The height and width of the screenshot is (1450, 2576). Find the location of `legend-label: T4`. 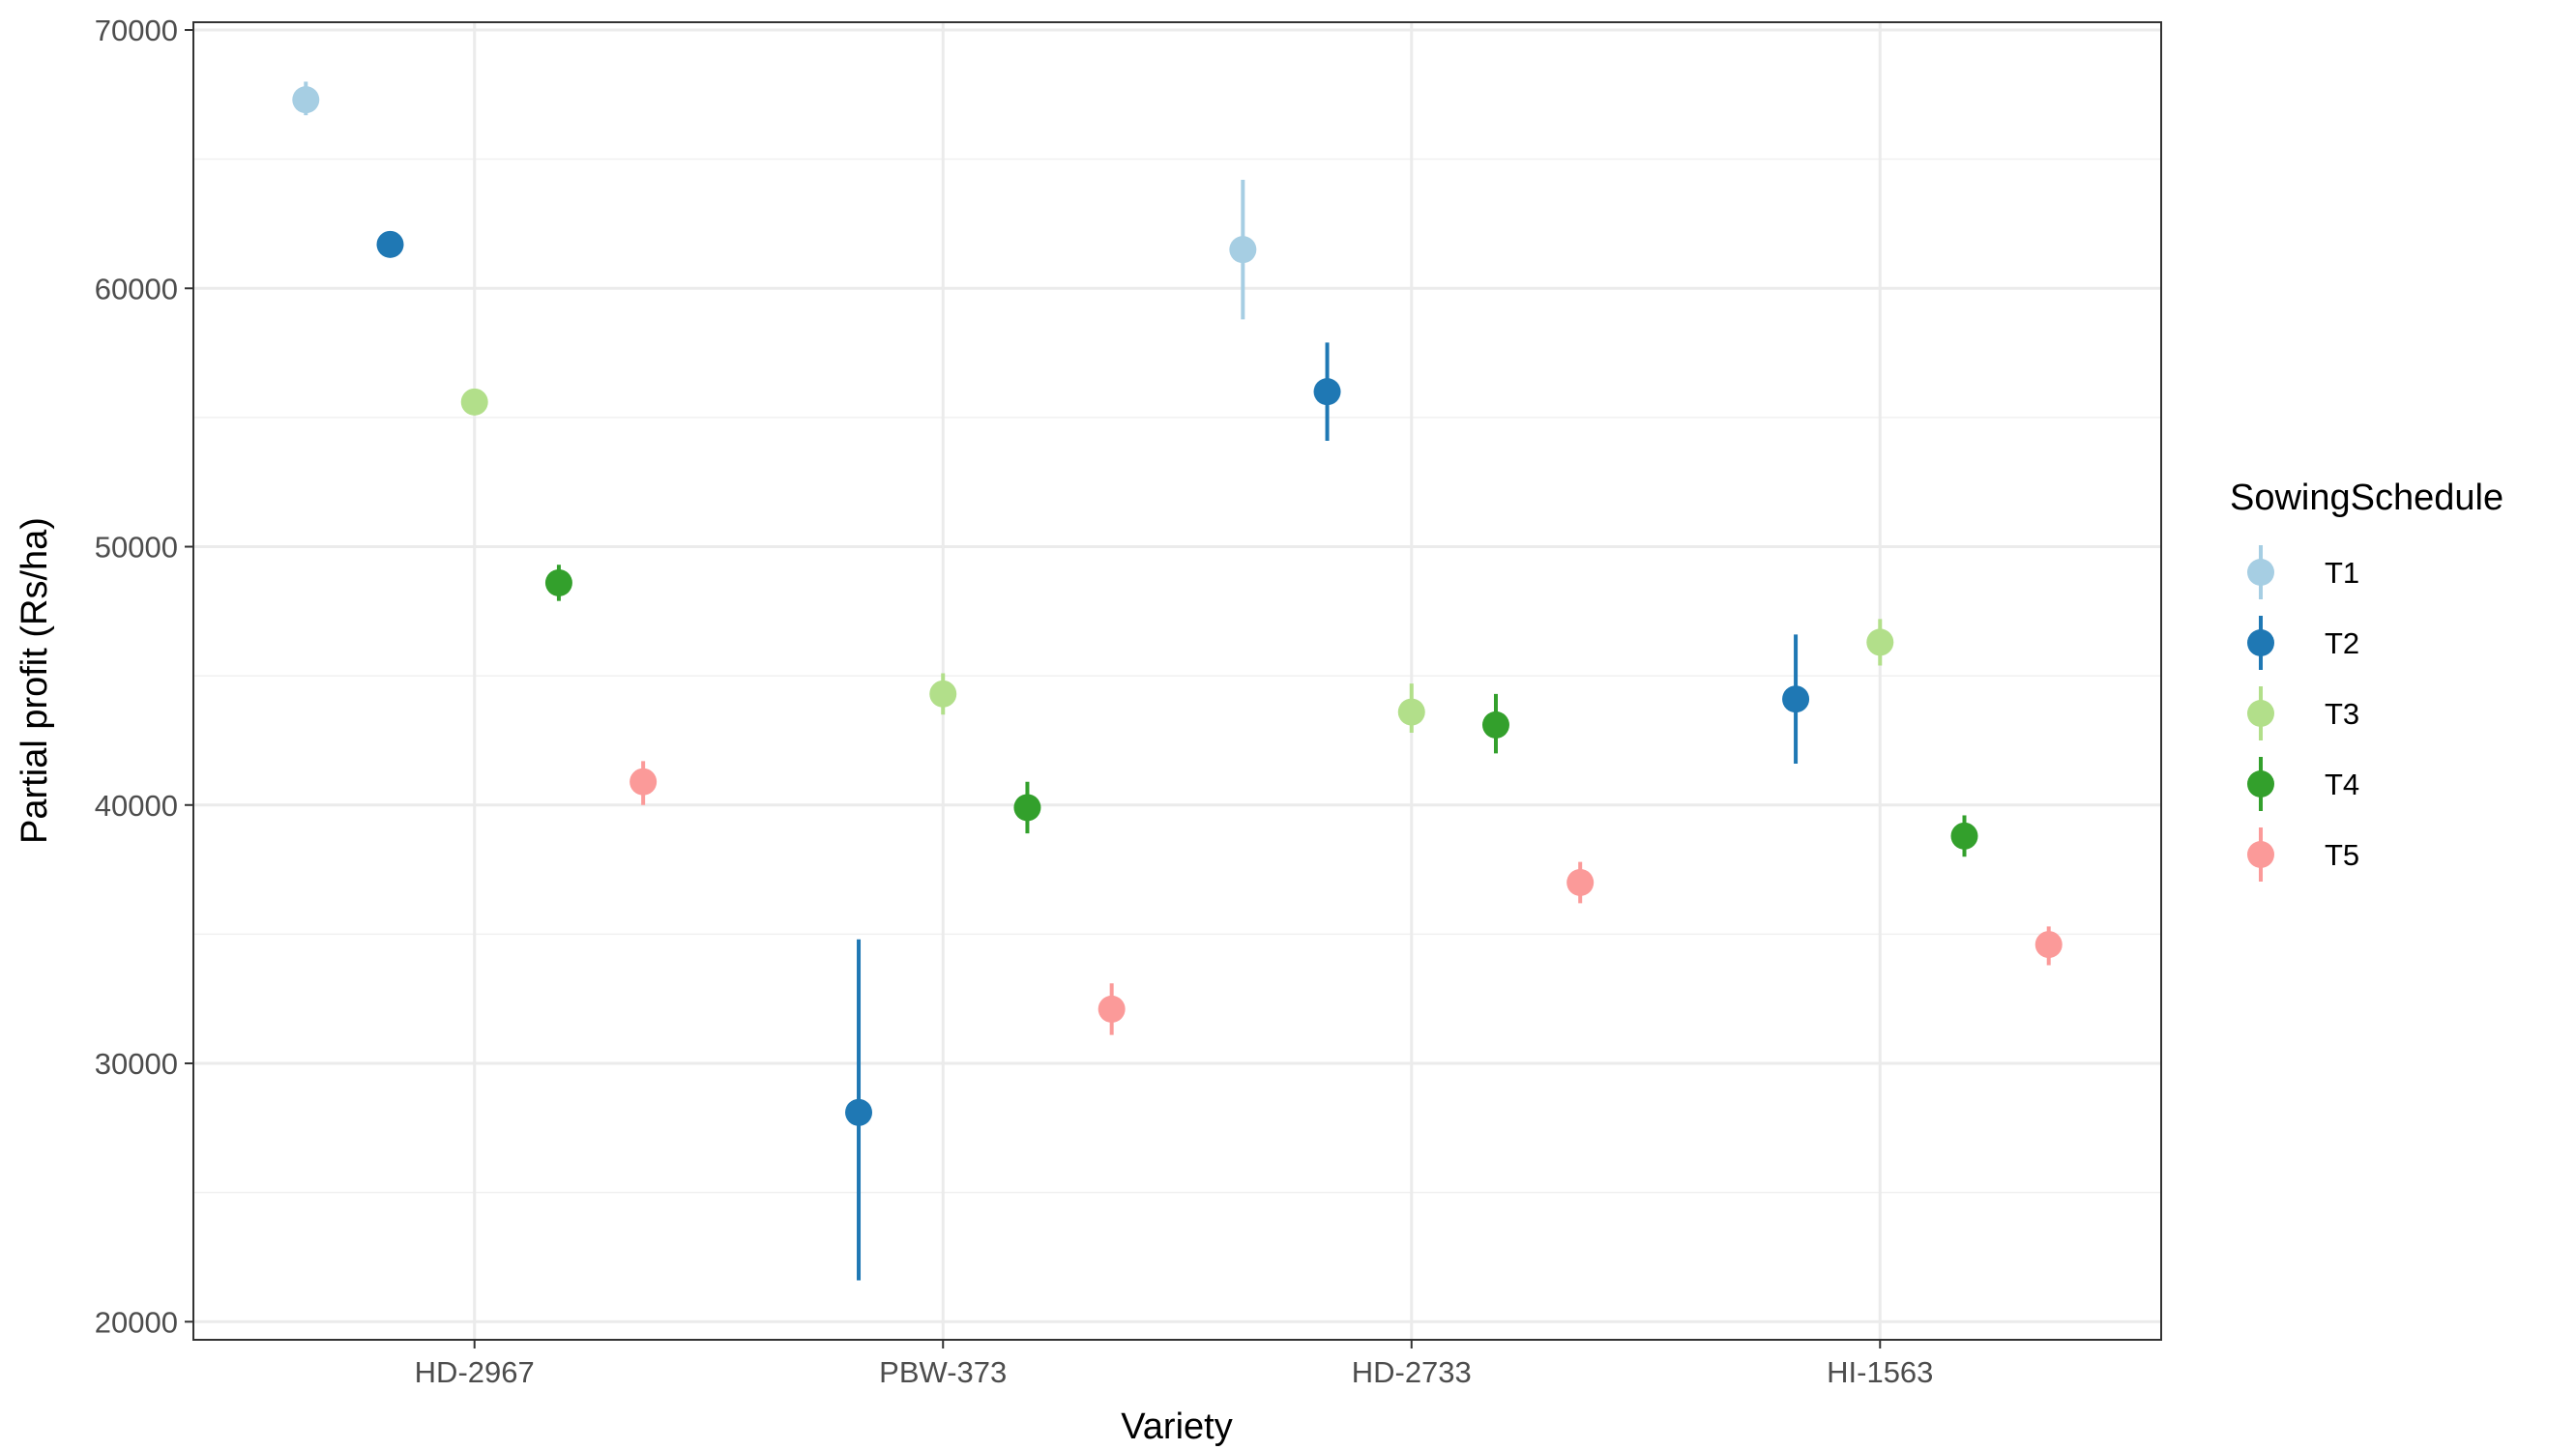

legend-label: T4 is located at coordinates (2342, 784).